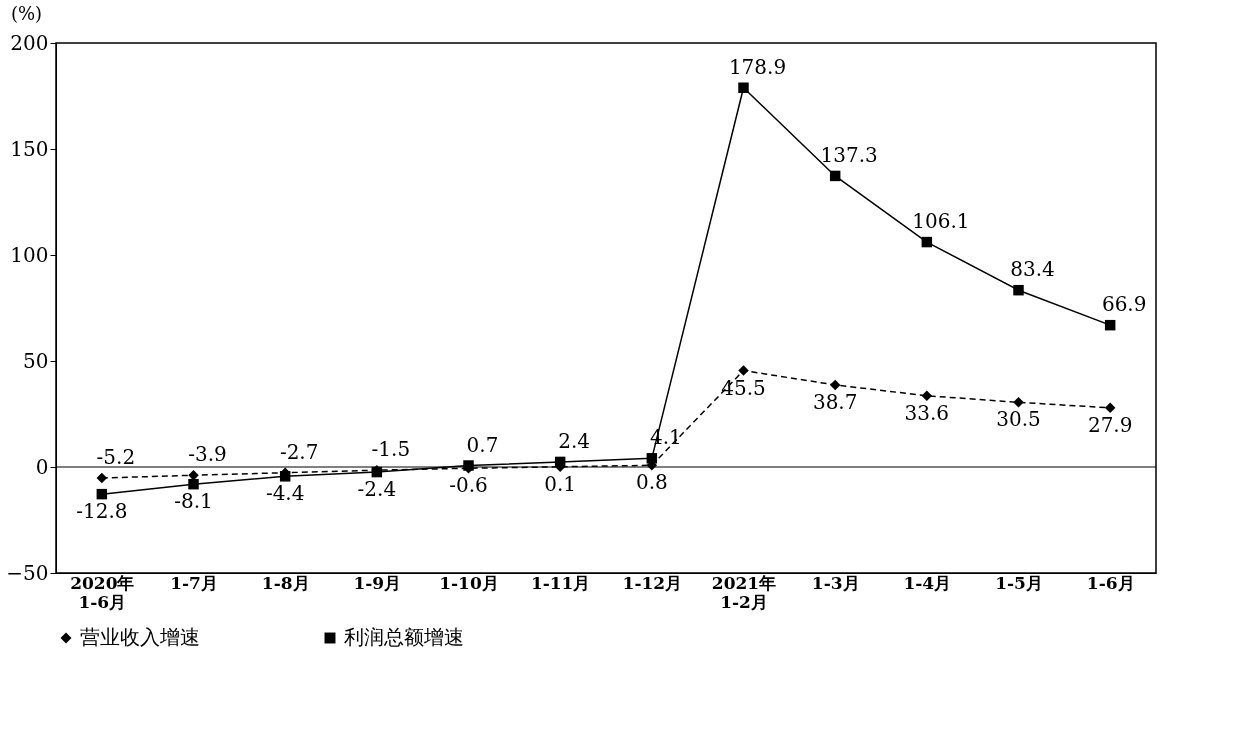  I want to click on x-tick-label: 1-7月, so click(194, 582).